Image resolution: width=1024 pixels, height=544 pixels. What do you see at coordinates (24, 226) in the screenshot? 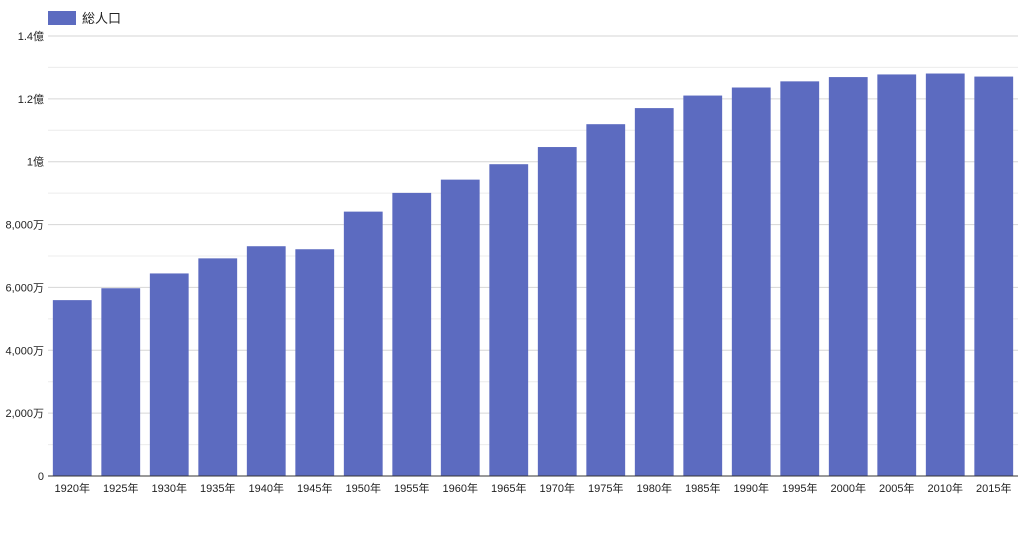
I see `y-tick-label: 8,000万` at bounding box center [24, 226].